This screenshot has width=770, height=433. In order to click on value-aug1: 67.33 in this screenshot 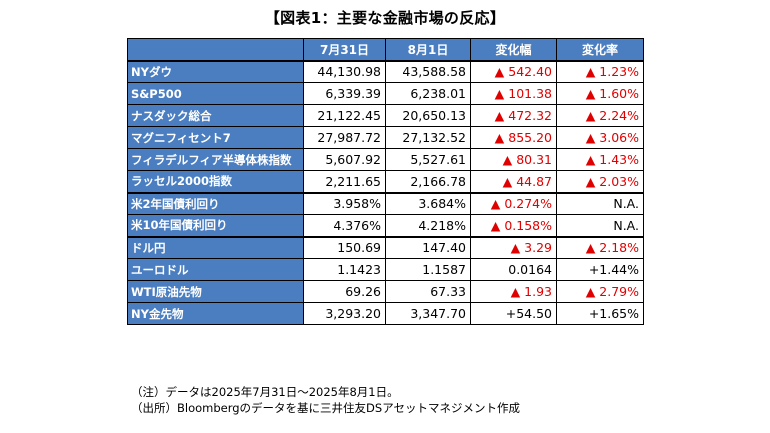, I will do `click(428, 291)`.